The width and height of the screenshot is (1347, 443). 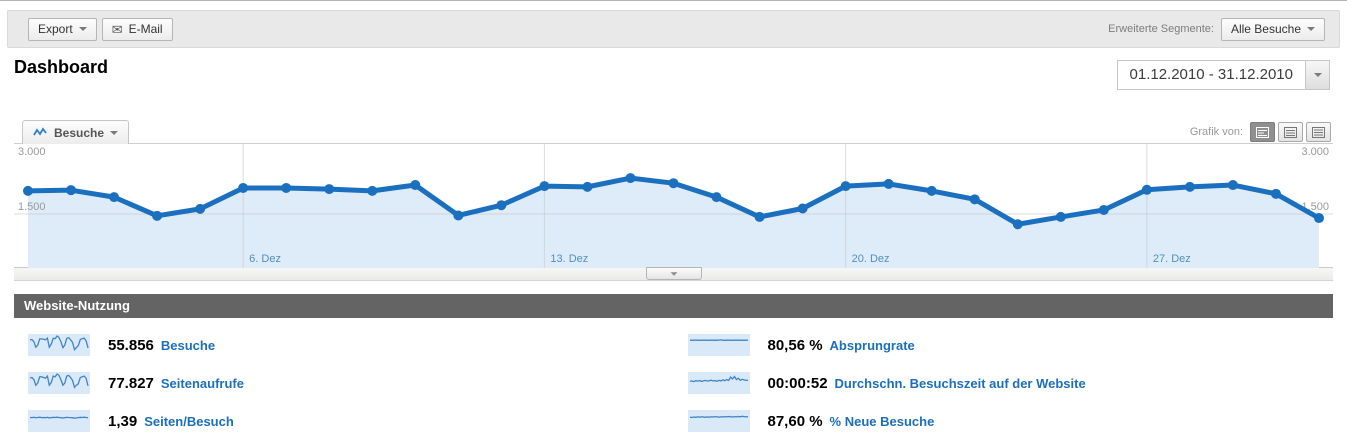 What do you see at coordinates (569, 259) in the screenshot?
I see `x-axis-date-label: 13. Dez` at bounding box center [569, 259].